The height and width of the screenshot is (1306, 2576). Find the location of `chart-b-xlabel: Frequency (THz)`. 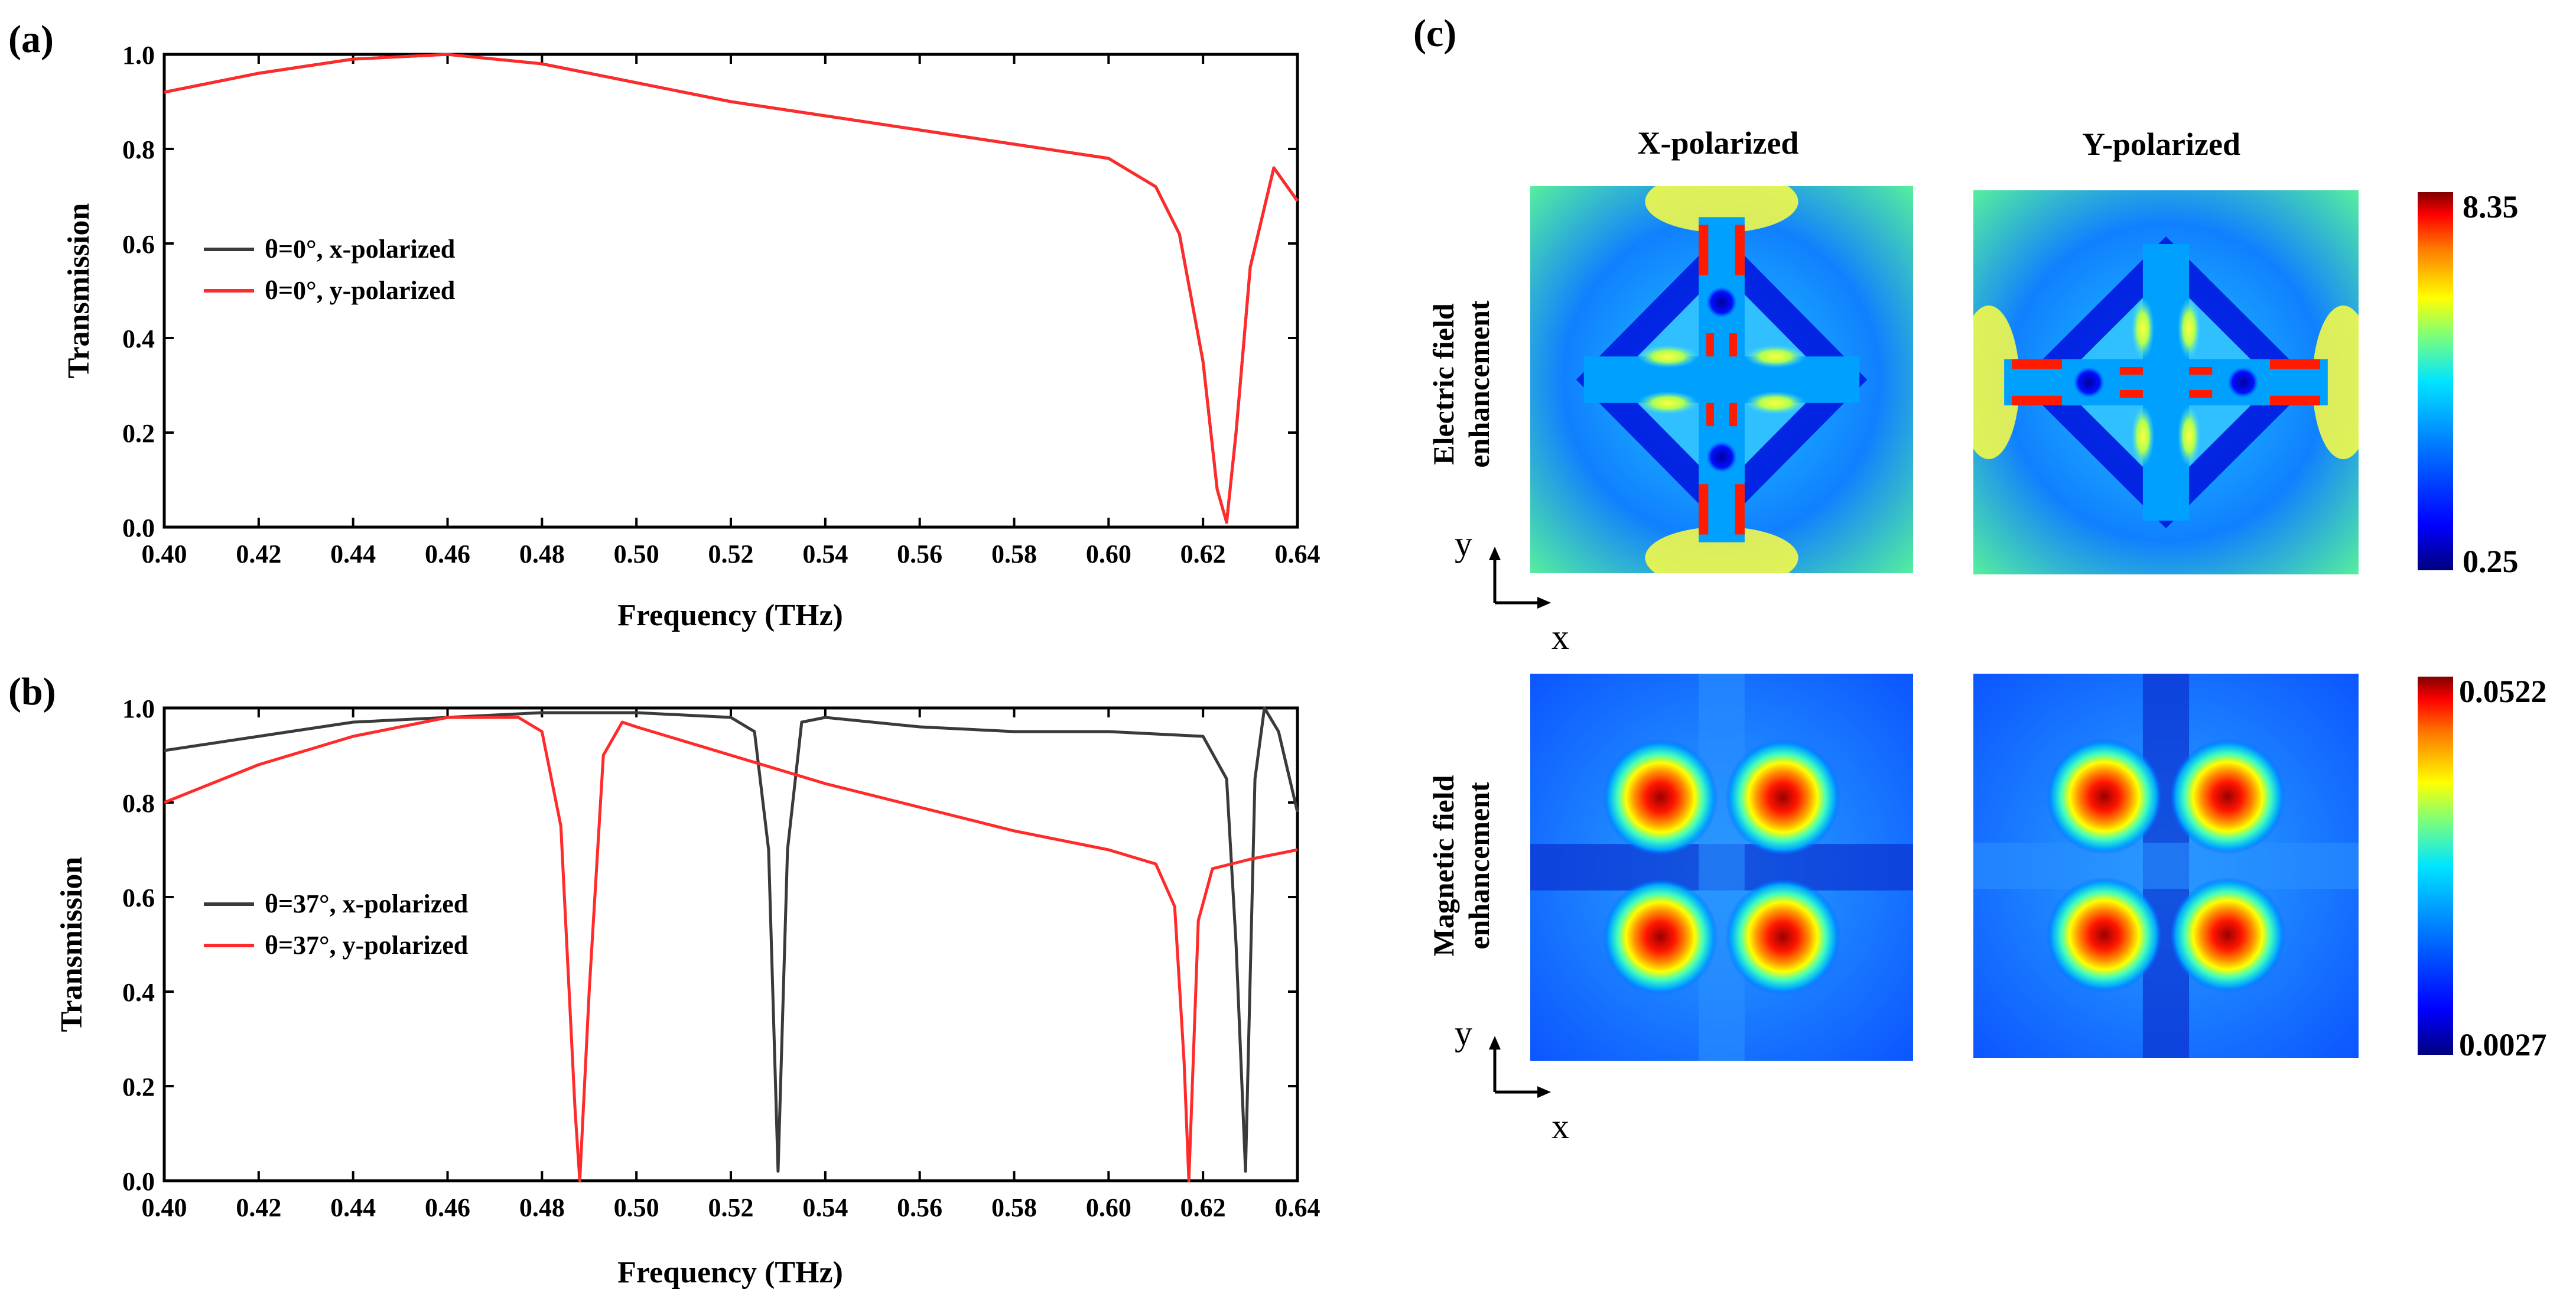

chart-b-xlabel: Frequency (THz) is located at coordinates (730, 1272).